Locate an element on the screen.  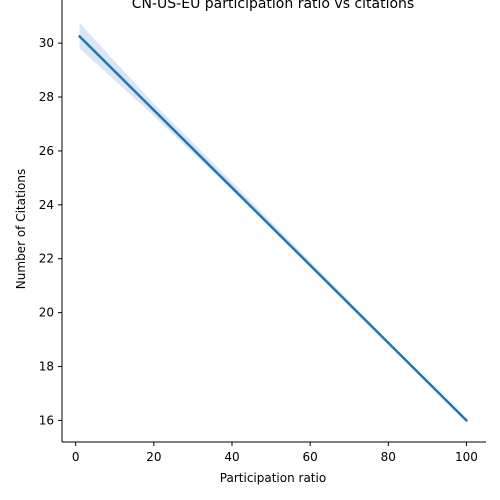
y-tick-label: 28 is located at coordinates (46, 97).